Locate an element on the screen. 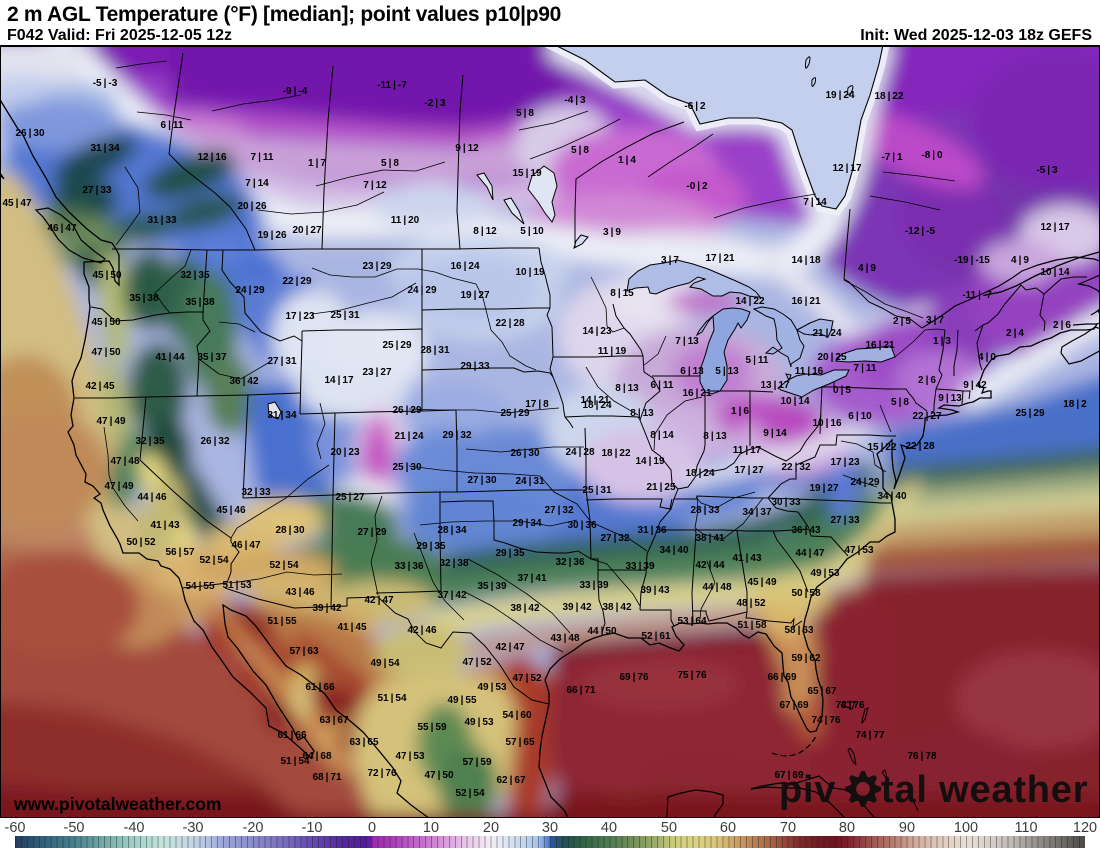  svg-text: 67 | 69 is located at coordinates (788, 775).